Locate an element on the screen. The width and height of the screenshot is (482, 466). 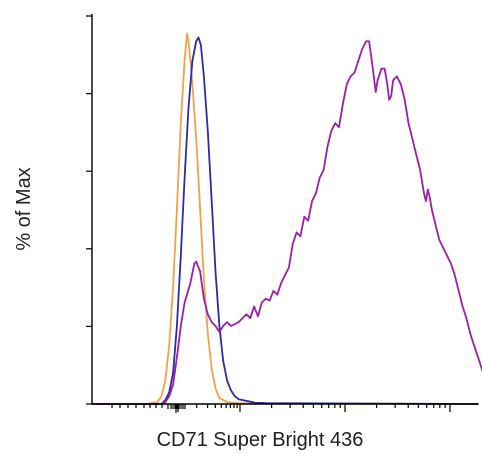
x-axis-ticks is located at coordinates (281, 408).